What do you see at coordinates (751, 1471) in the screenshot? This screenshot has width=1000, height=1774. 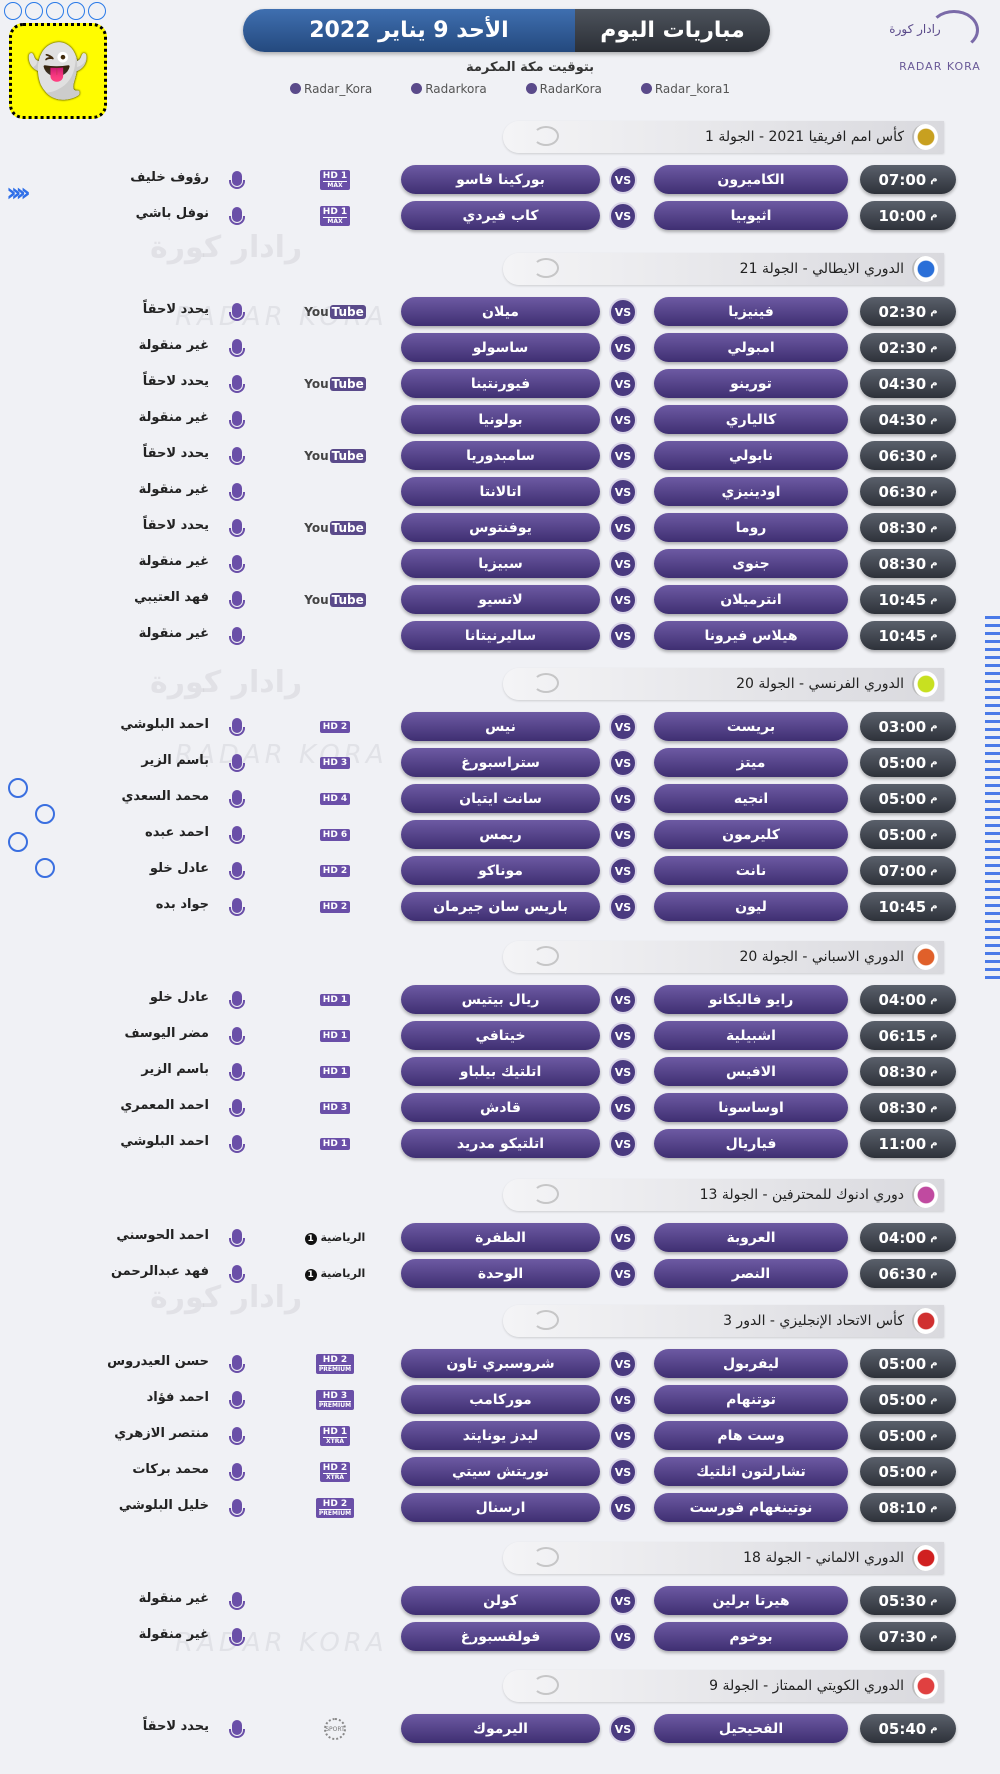 I see `home-team: تشارلتون اثلتيك` at bounding box center [751, 1471].